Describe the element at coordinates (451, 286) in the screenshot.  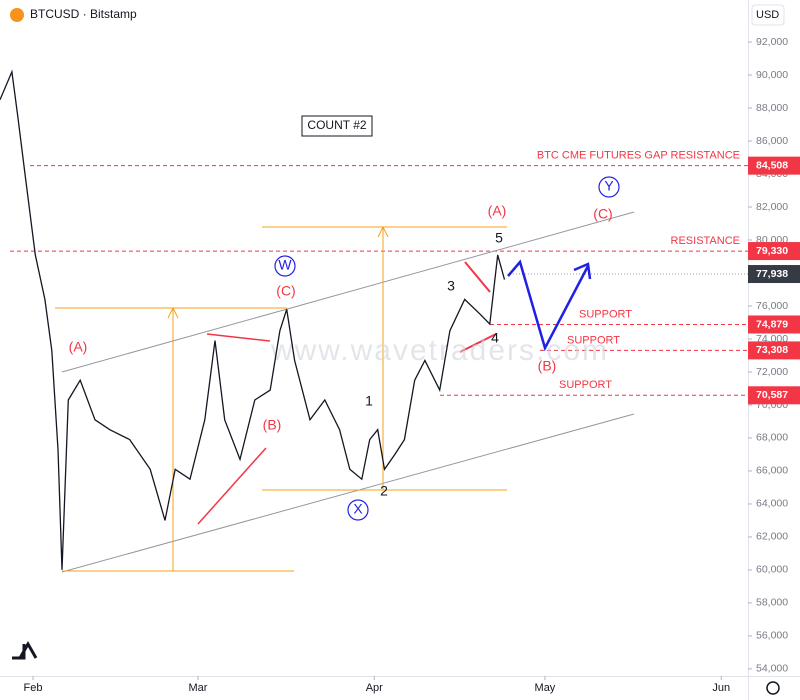
I see `wave-label: 3` at that location.